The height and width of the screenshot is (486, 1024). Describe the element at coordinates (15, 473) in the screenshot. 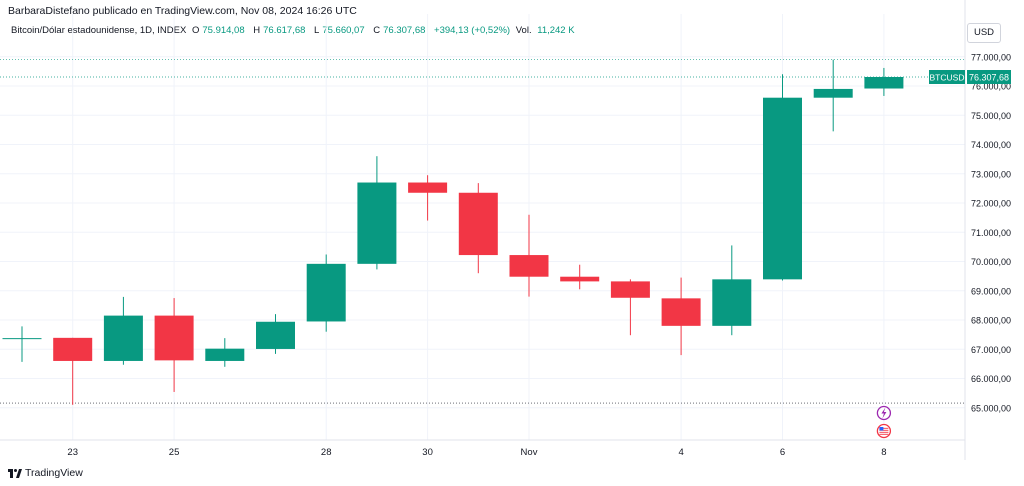

I see `tradingview-logo-icon` at that location.